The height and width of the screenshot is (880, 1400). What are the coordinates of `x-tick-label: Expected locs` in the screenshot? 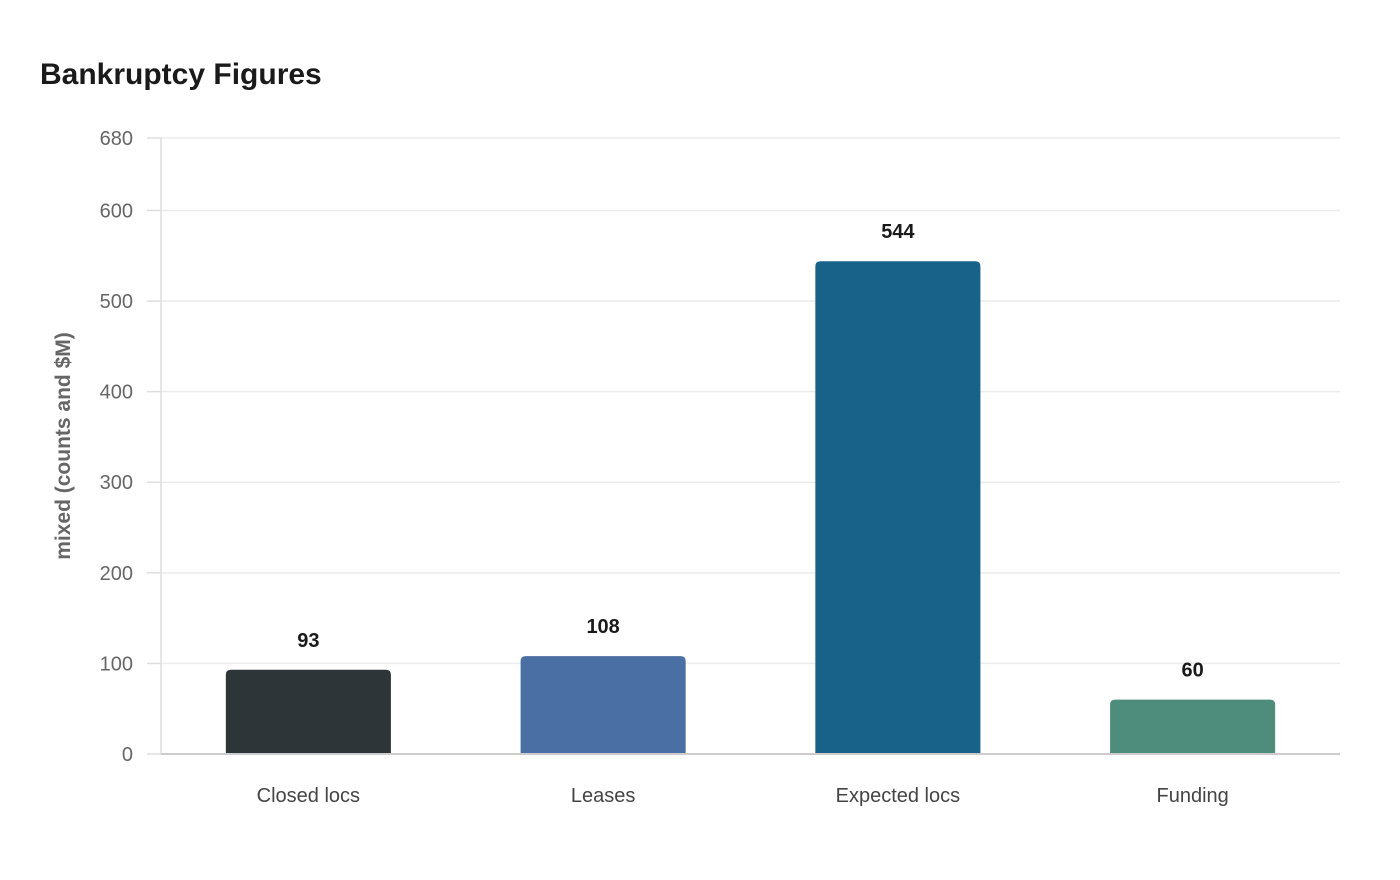 It's located at (898, 796).